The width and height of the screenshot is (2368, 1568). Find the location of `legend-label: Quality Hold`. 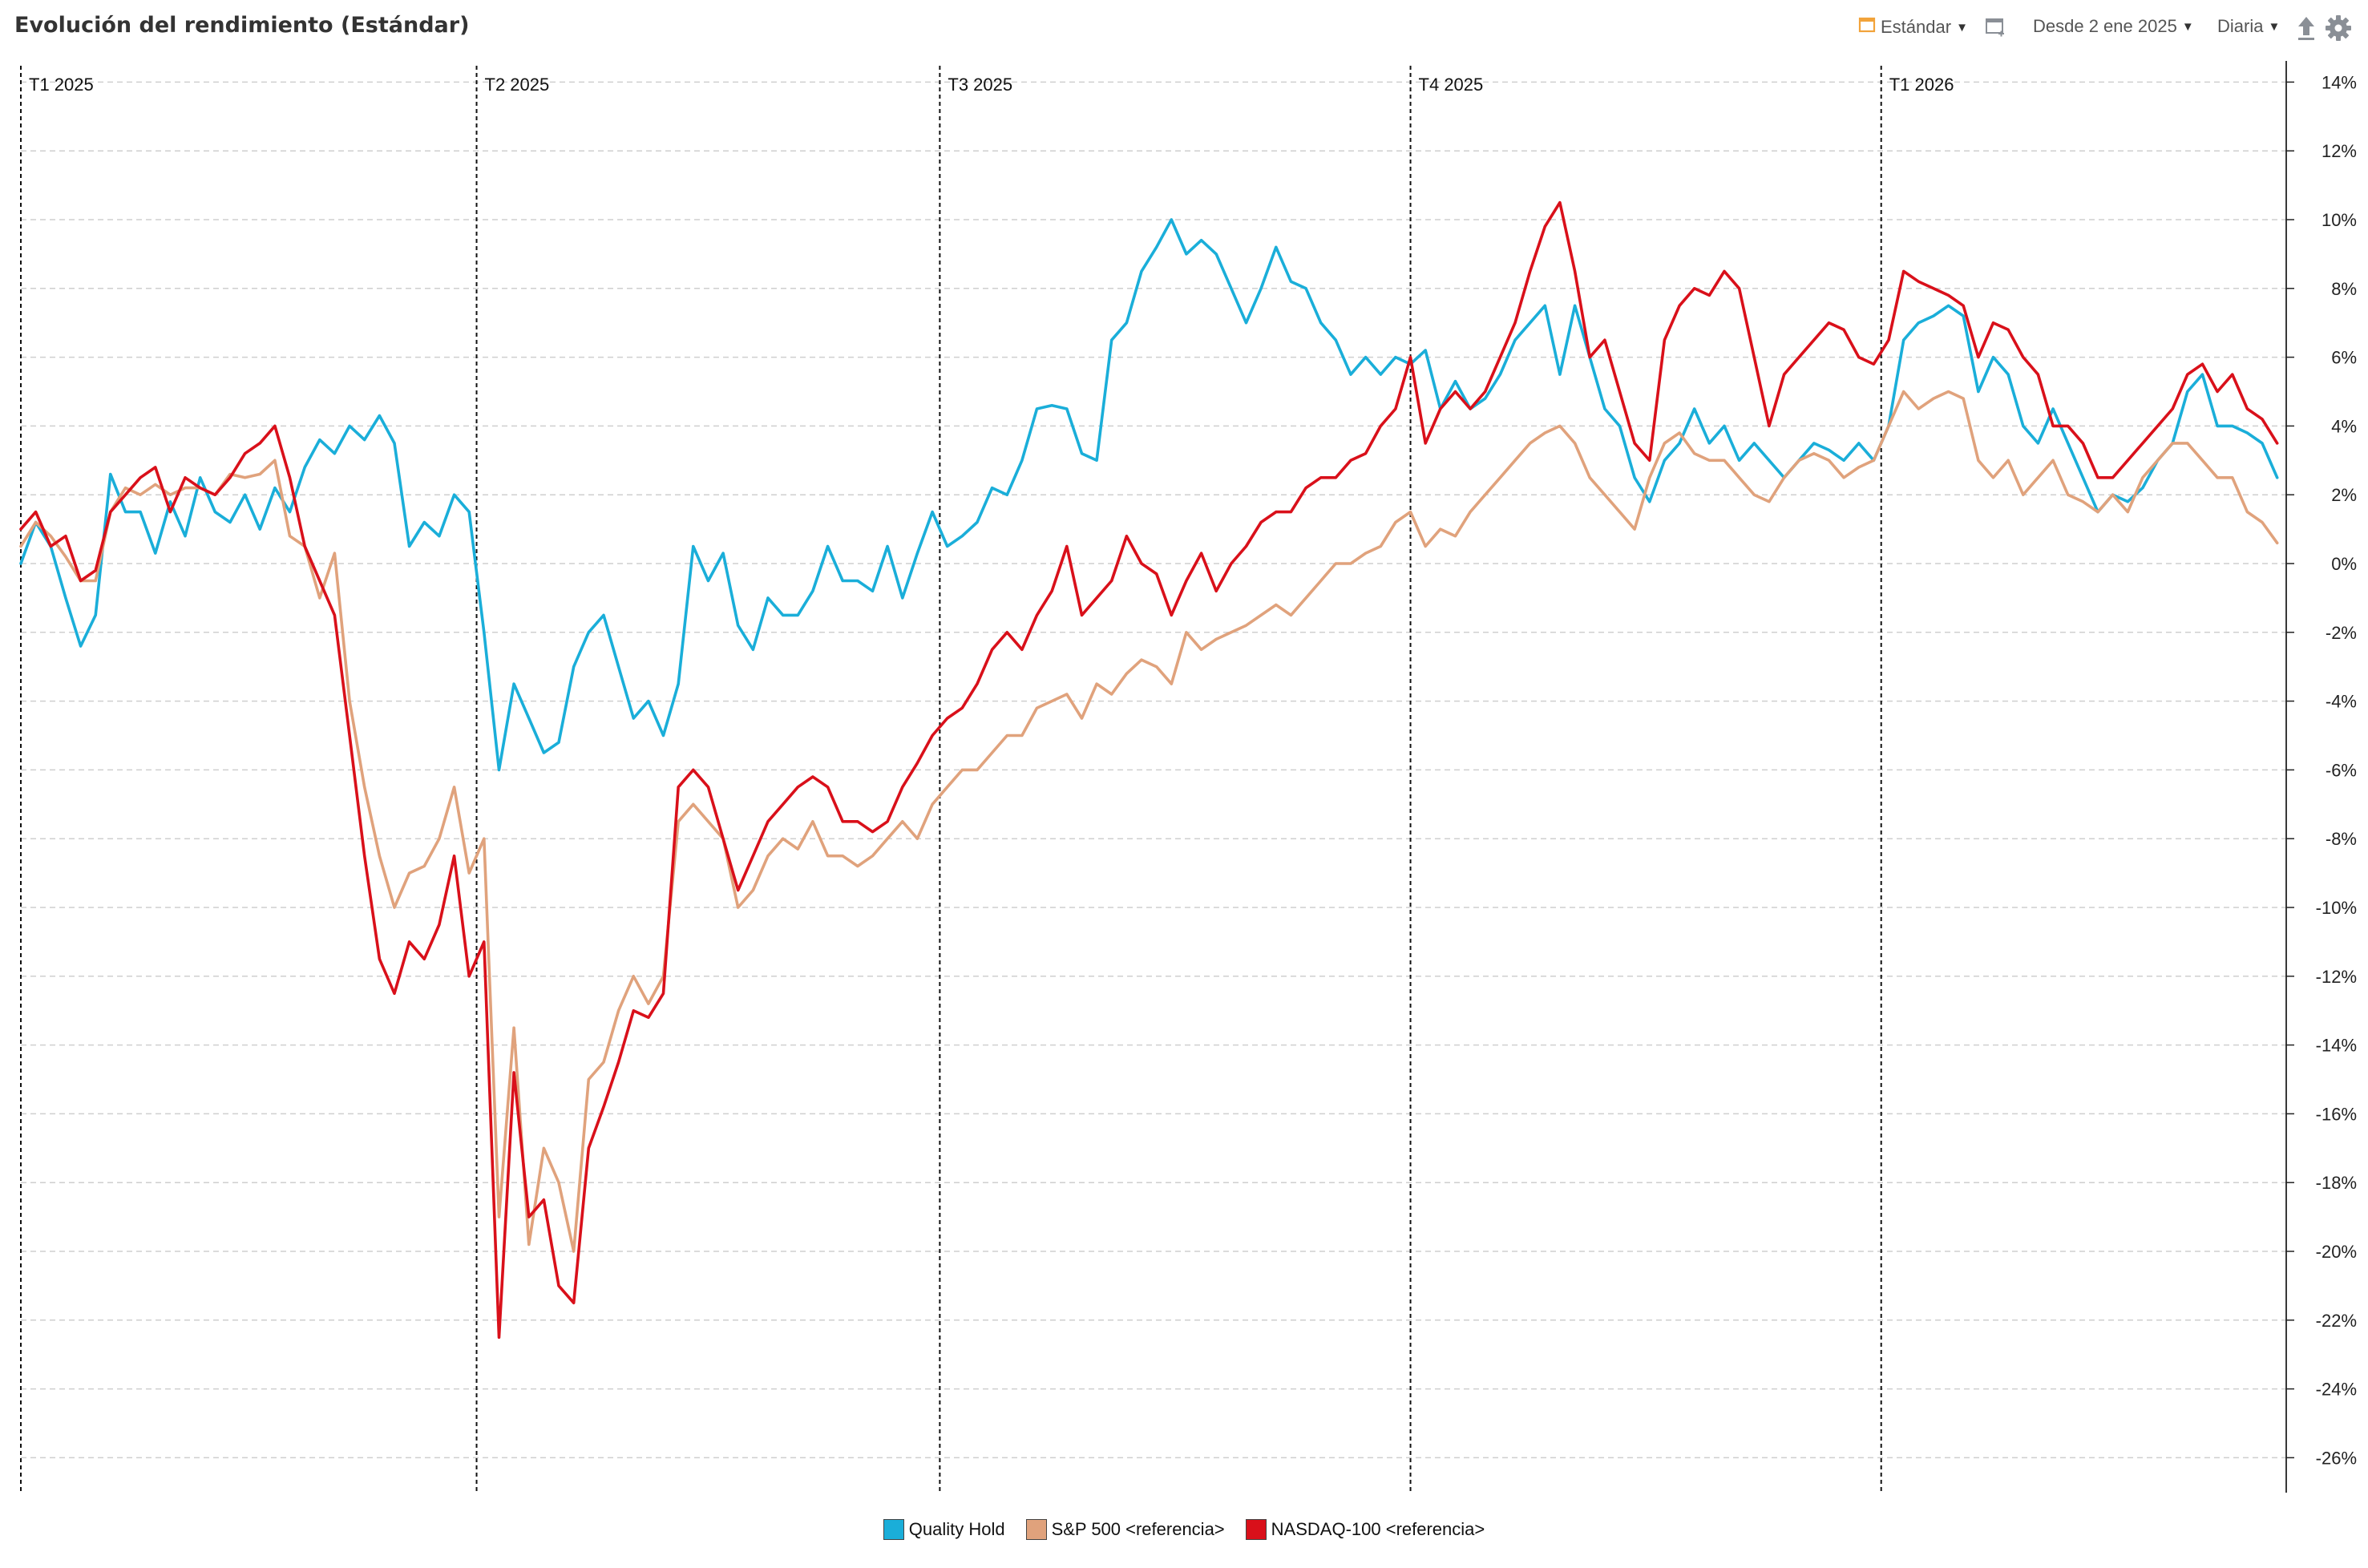

legend-label: Quality Hold is located at coordinates (956, 1529).